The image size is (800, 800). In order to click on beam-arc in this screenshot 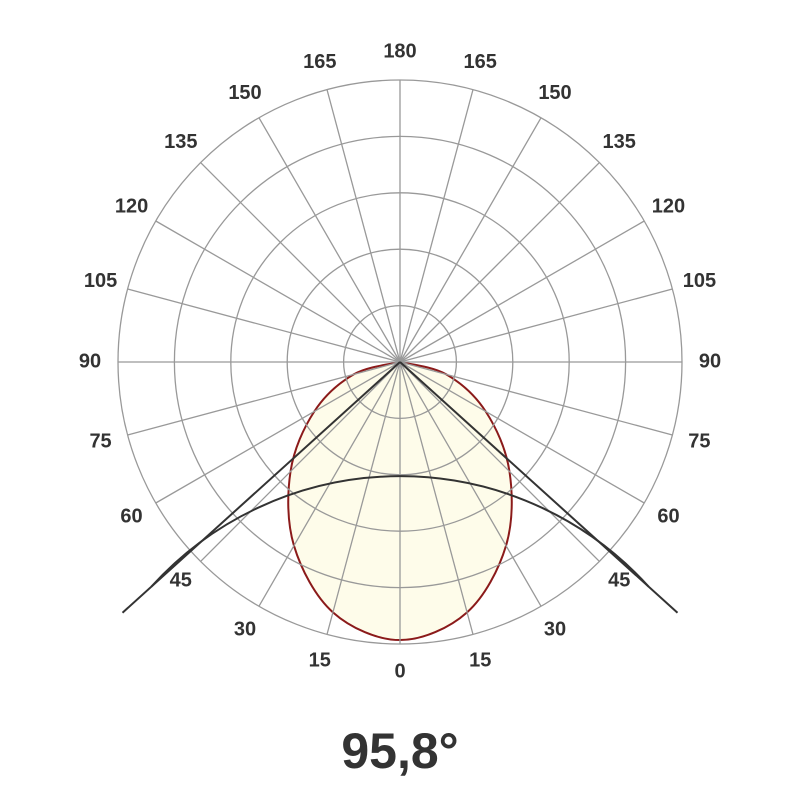, I will do `click(400, 531)`.